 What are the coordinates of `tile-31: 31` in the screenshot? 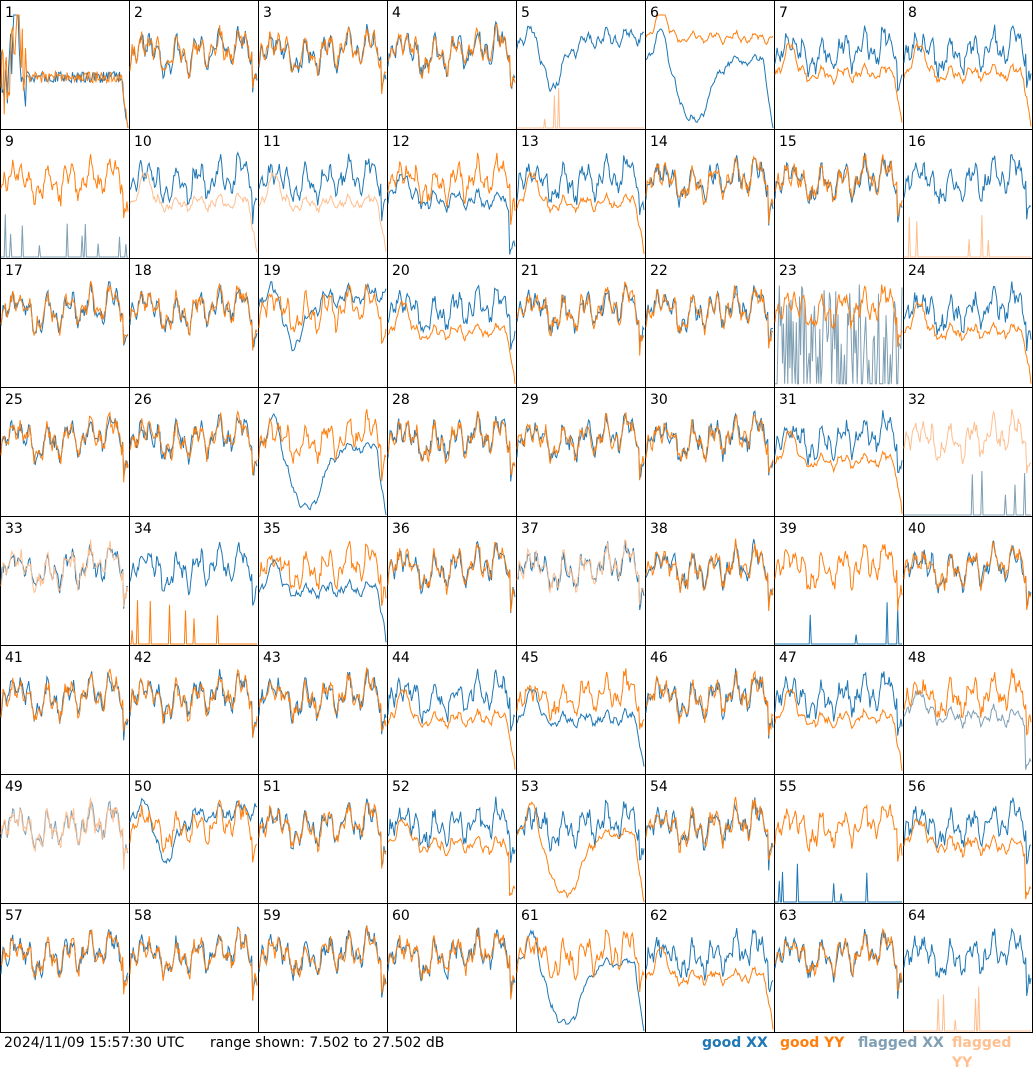 It's located at (839, 452).